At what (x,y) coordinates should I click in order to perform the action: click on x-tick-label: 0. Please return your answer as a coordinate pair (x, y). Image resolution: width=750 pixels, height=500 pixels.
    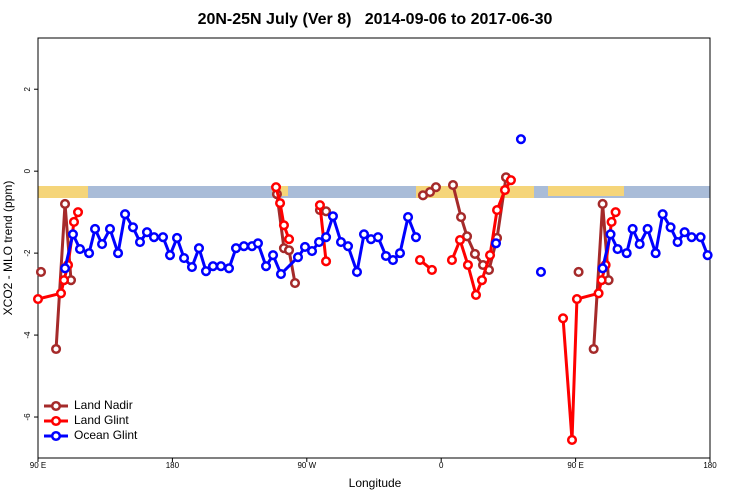
    Looking at the image, I should click on (441, 465).